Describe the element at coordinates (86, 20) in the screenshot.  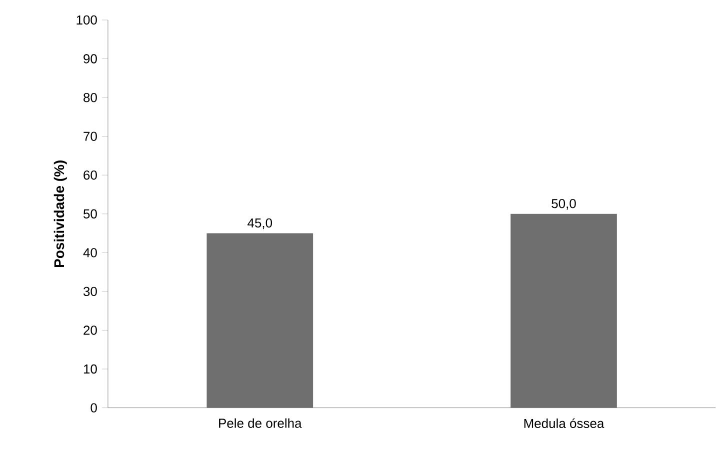
I see `y-tick-label: 100` at that location.